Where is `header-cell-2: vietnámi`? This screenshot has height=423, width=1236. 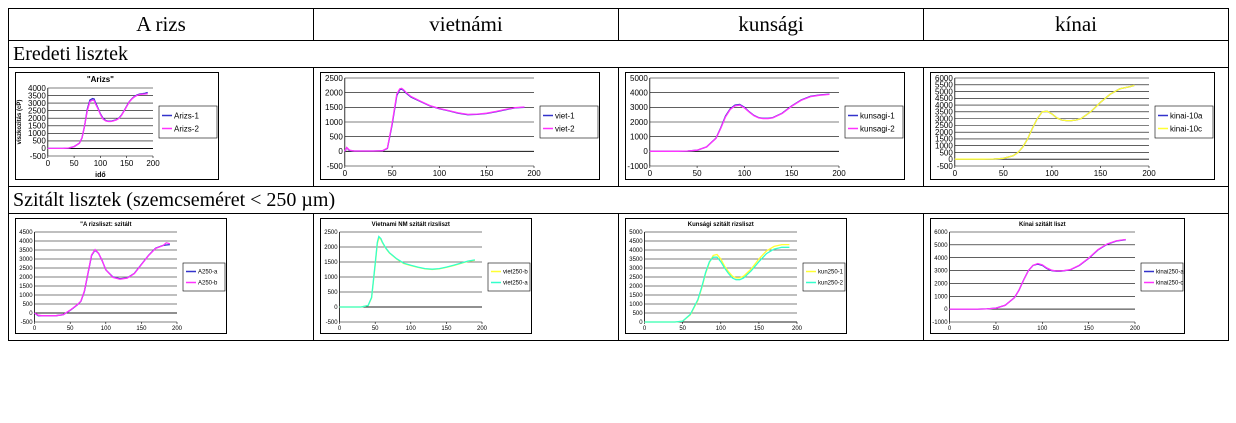 header-cell-2: vietnámi is located at coordinates (466, 24).